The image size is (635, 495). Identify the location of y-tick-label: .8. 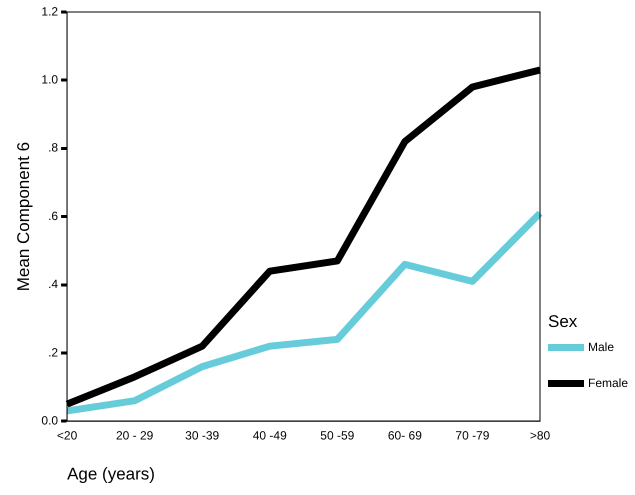
(53, 147).